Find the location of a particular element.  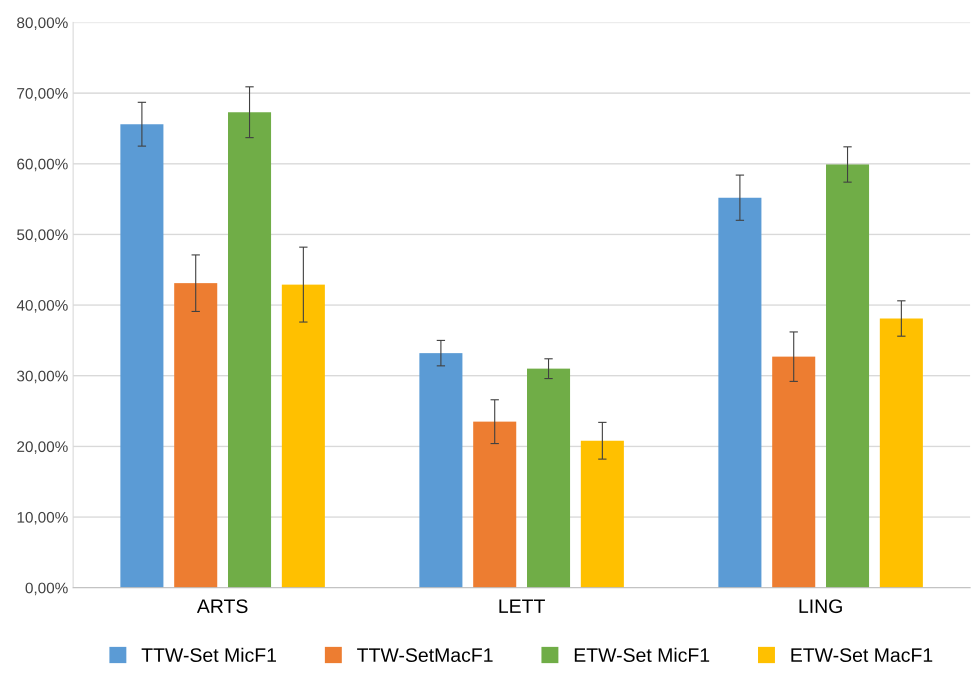

legend-label: TTW-Set MicF1 is located at coordinates (209, 655).